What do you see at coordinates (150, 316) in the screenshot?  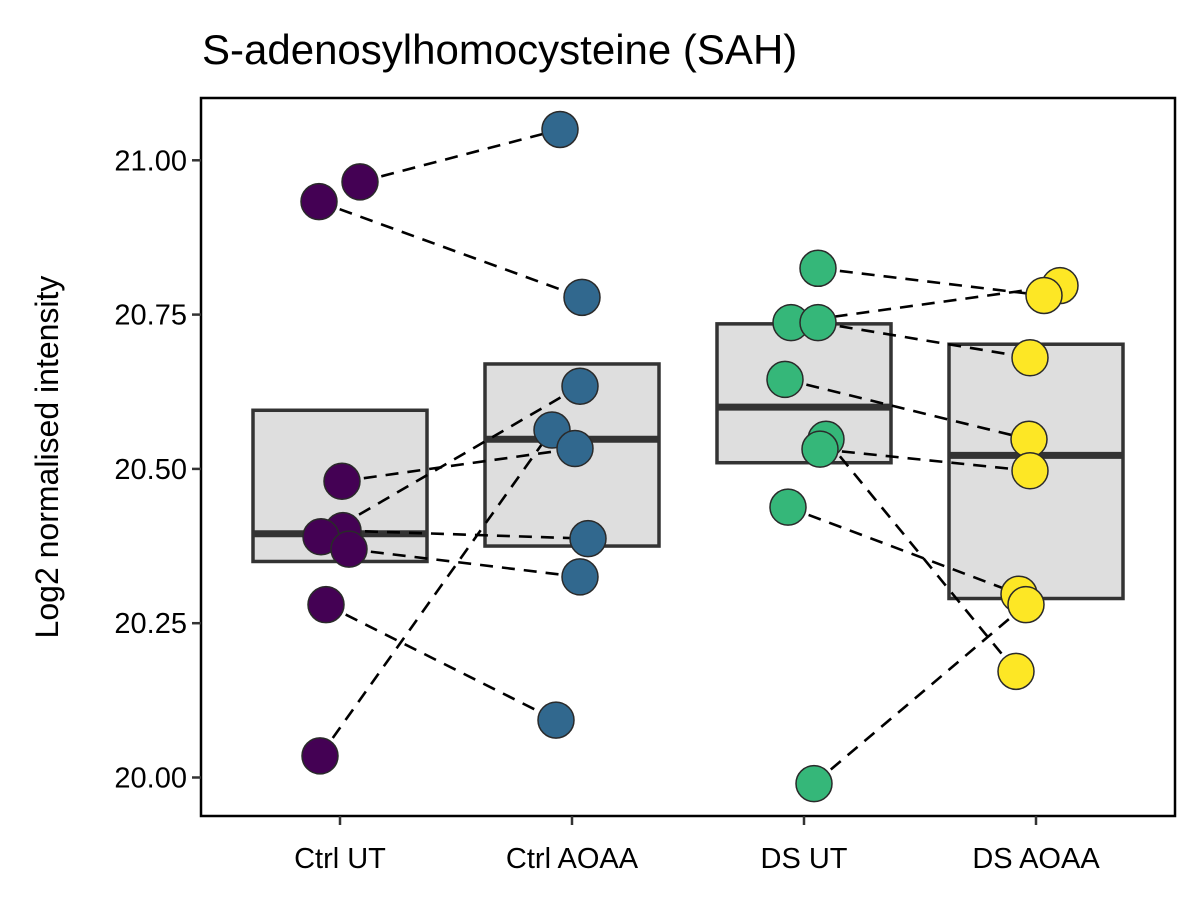 I see `y-tick-label: 20.75` at bounding box center [150, 316].